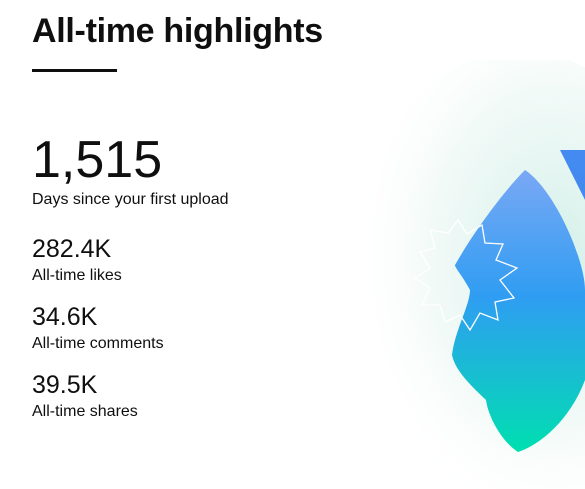 The width and height of the screenshot is (585, 489). I want to click on title: All-time highlights, so click(177, 31).